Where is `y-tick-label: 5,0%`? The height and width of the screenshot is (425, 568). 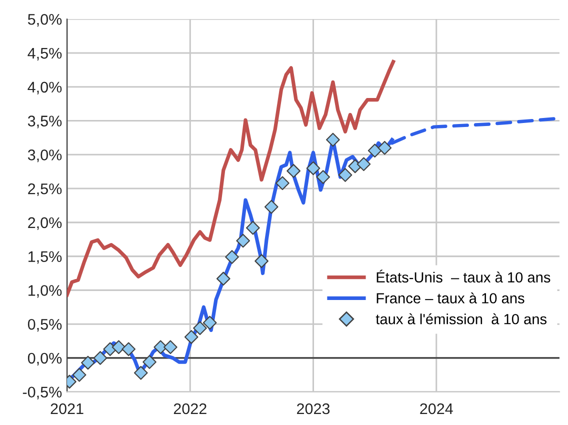
y-tick-label: 5,0% is located at coordinates (45, 20).